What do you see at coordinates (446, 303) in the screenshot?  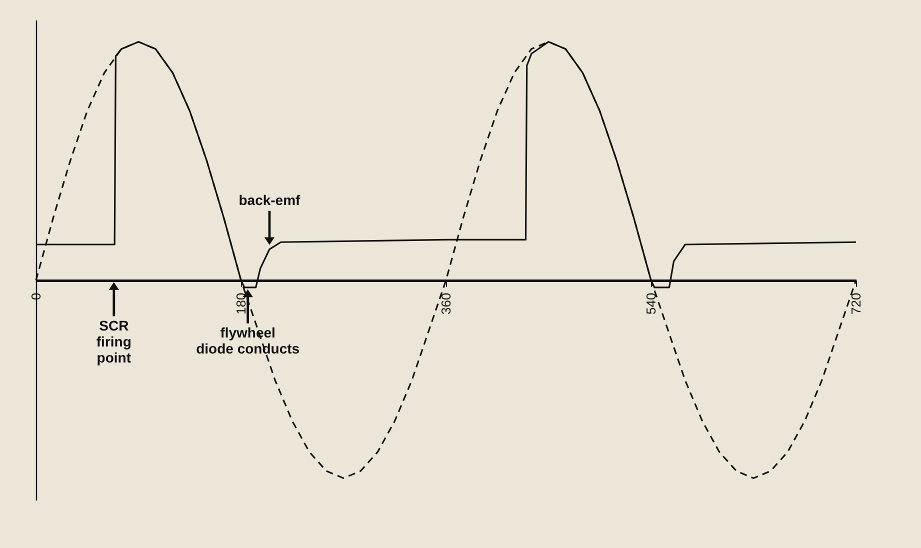 I see `x-tick-label: 360` at bounding box center [446, 303].